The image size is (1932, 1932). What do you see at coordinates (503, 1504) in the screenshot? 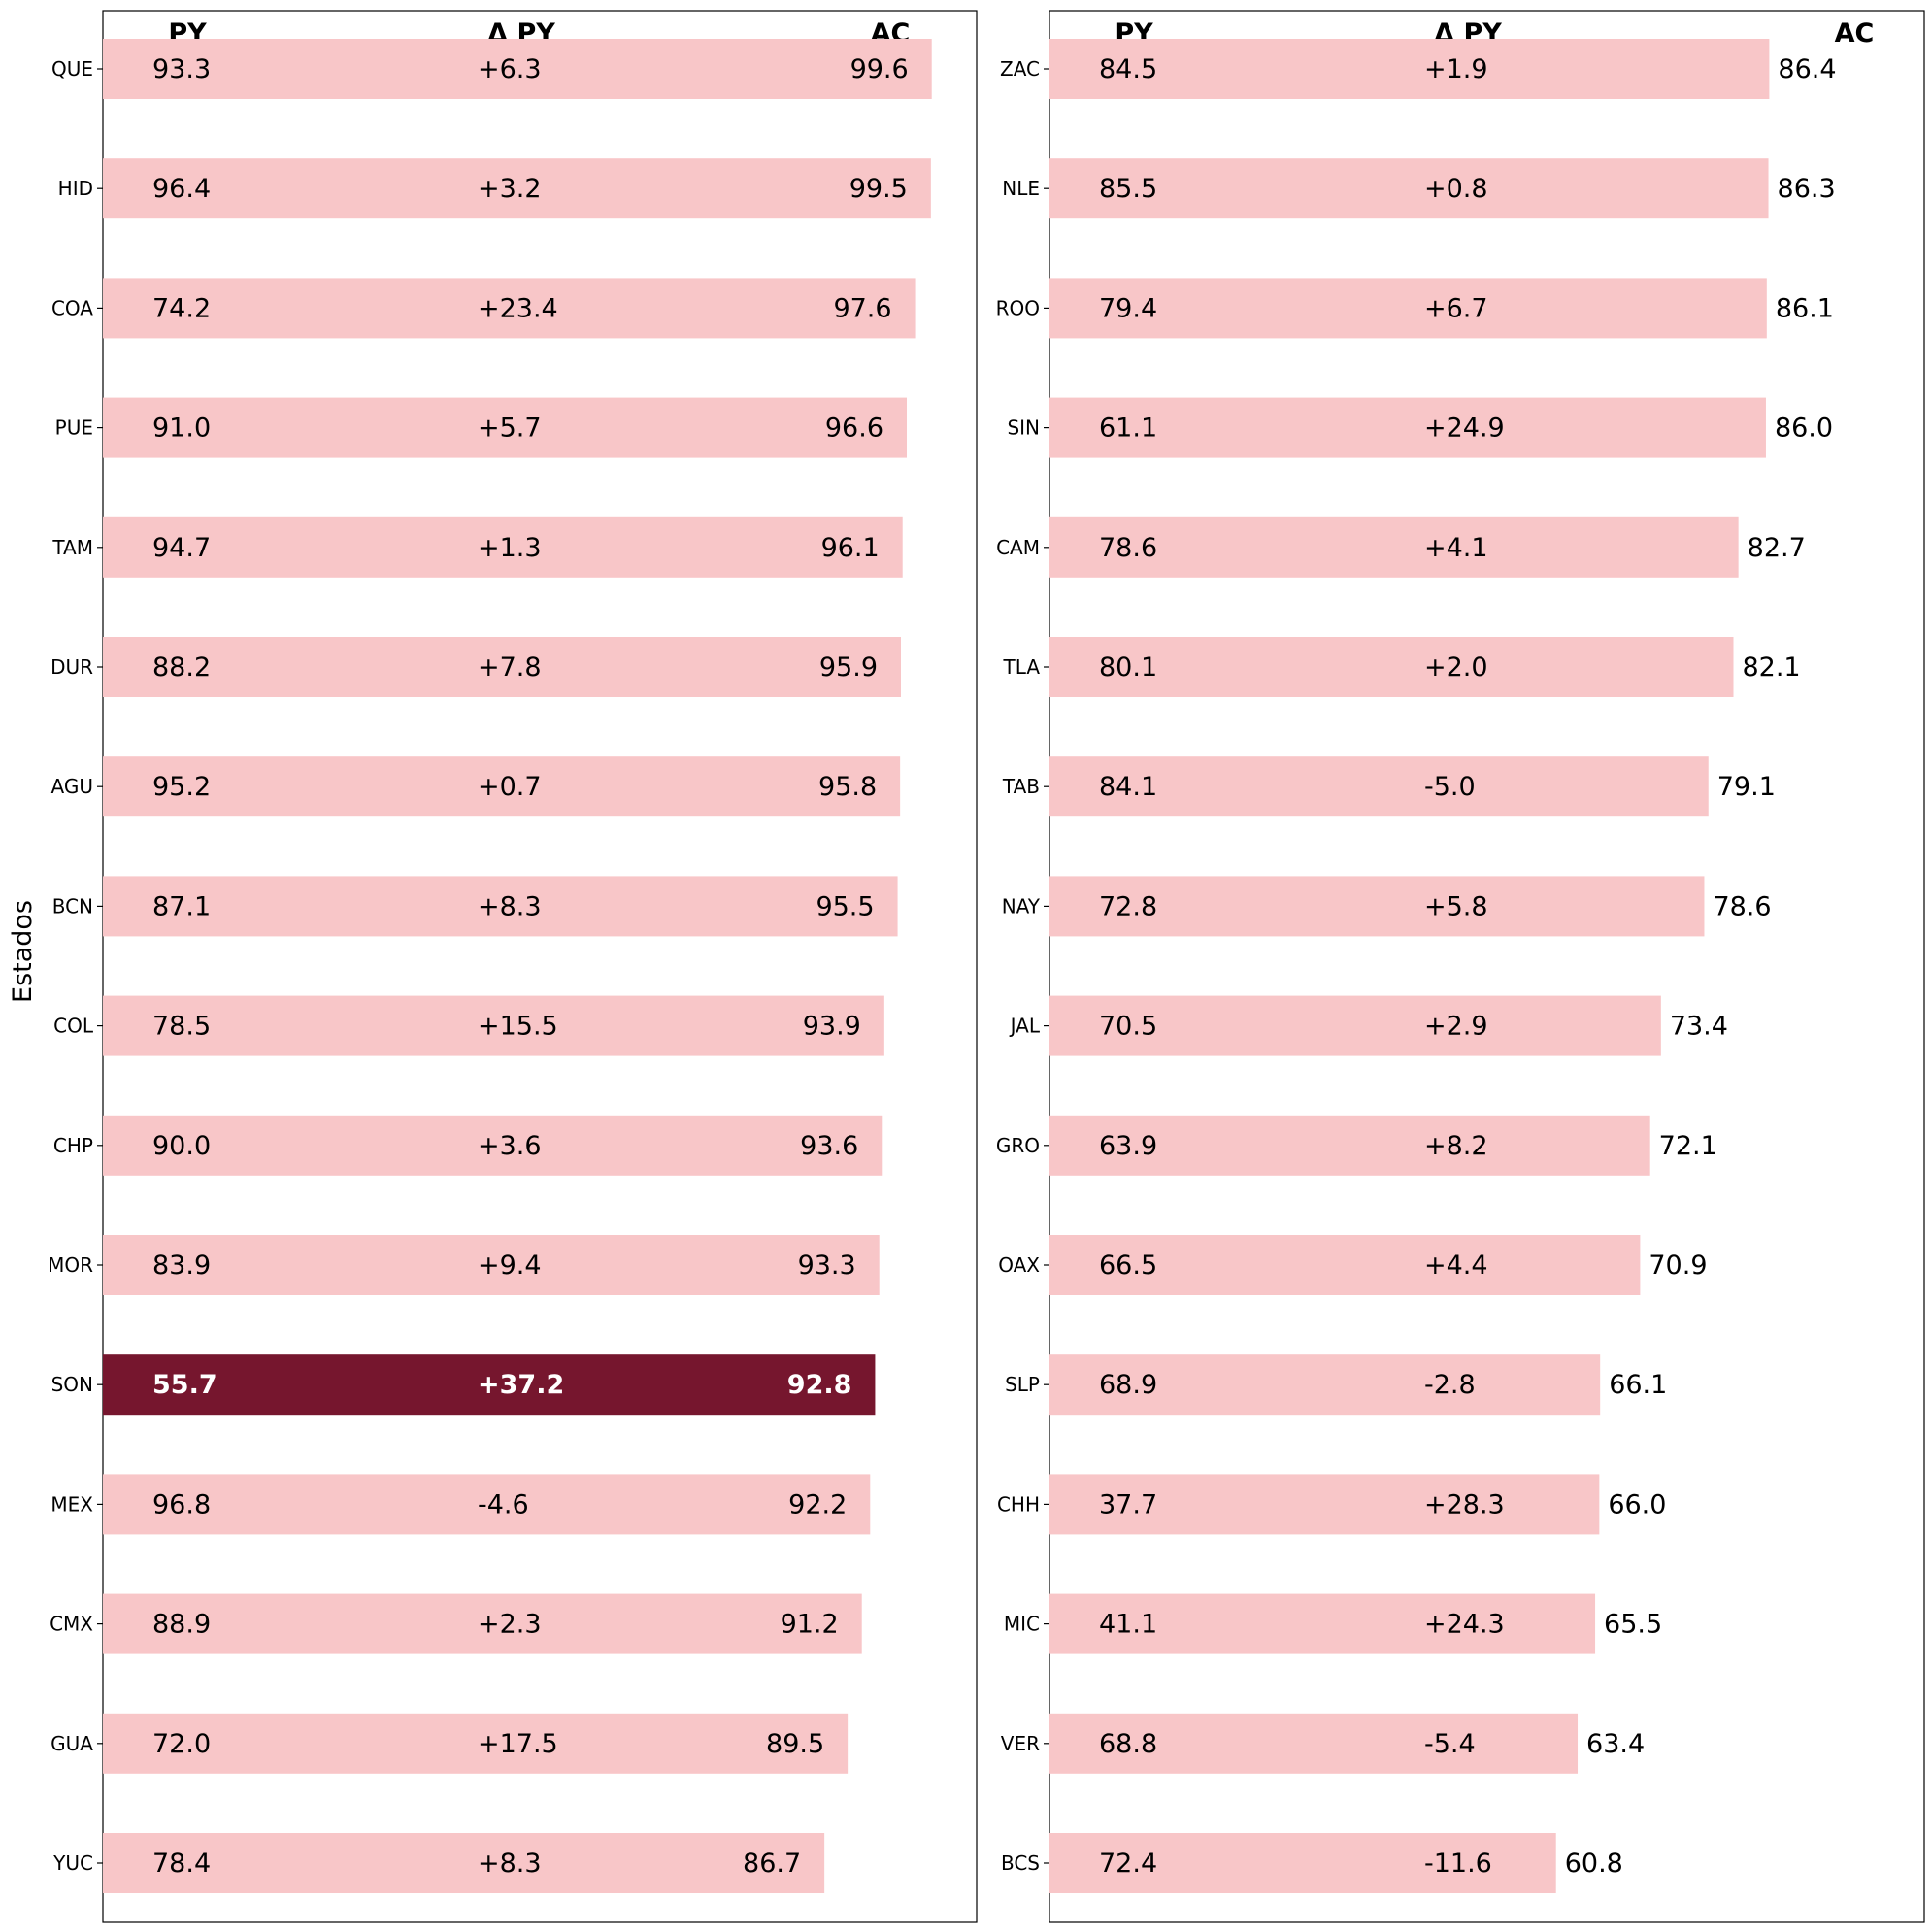
I see `delta-py-value: -4.6` at bounding box center [503, 1504].